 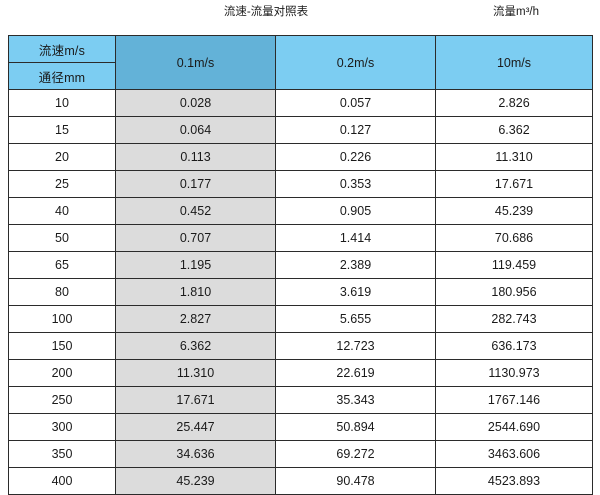 I want to click on cell-flow-0-1: 6.362, so click(x=195, y=346).